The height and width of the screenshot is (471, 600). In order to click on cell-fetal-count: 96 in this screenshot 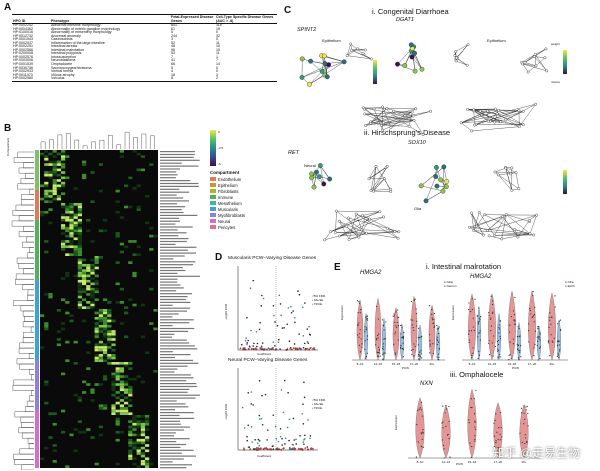, I will do `click(173, 49)`.